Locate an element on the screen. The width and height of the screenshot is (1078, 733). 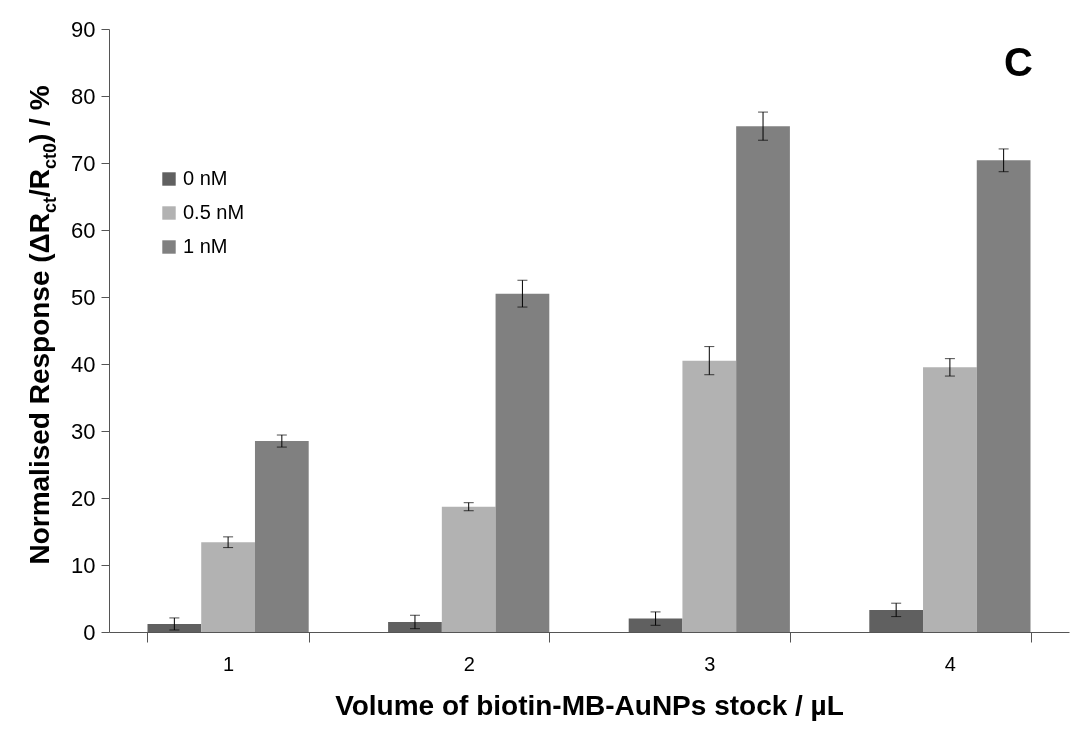
x-axis-title: Volume of biotin-MB-AuNPs stock / µL is located at coordinates (589, 705).